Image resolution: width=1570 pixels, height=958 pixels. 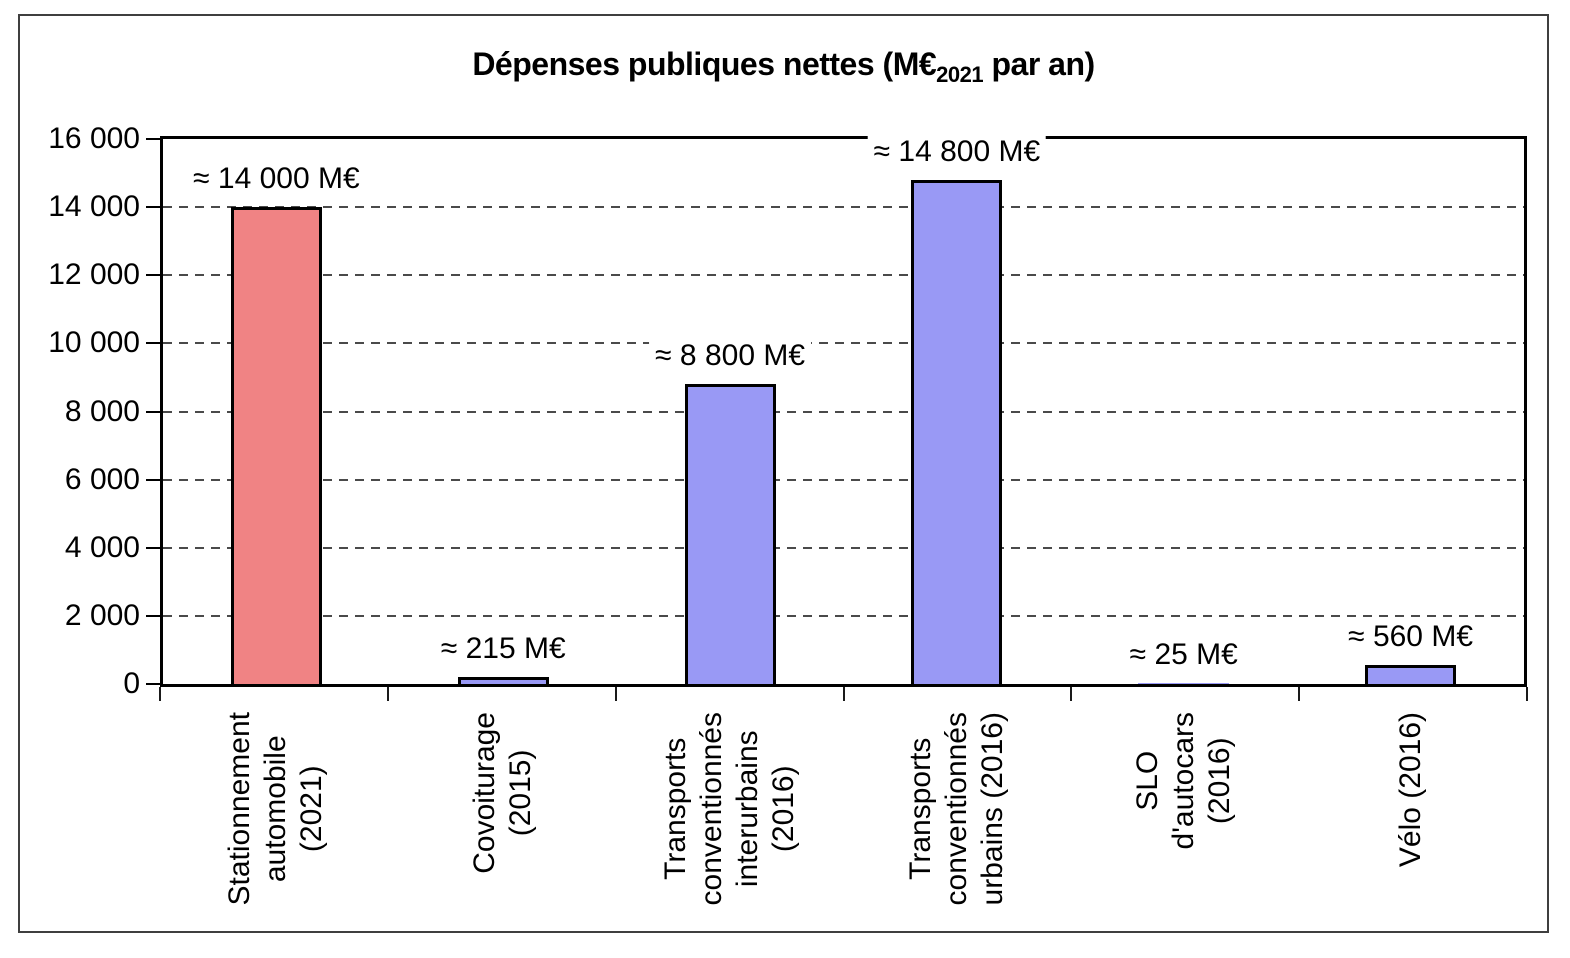 I want to click on chart-title-main: Dépenses publiques nettes (M€, so click(x=704, y=64).